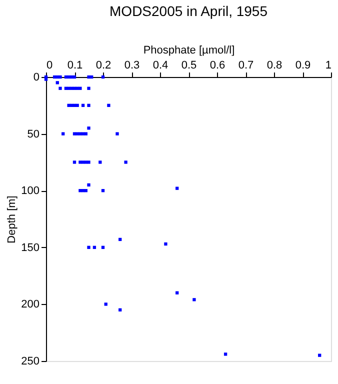 The width and height of the screenshot is (338, 384). Describe the element at coordinates (30, 248) in the screenshot. I see `y-tick-label: 150` at that location.